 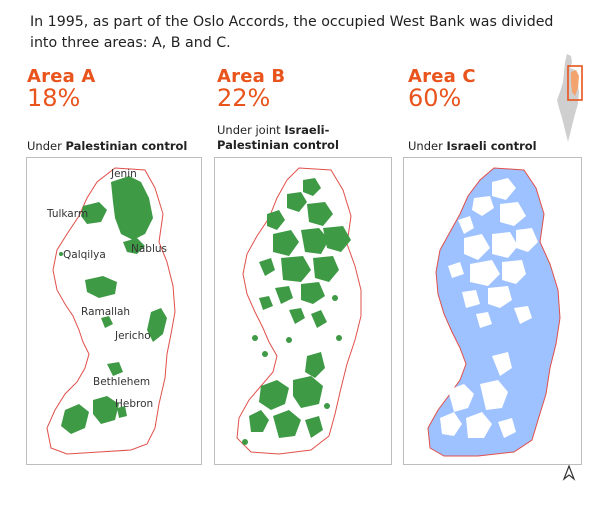 I want to click on area-c-control: Under Israeli control, so click(x=498, y=146).